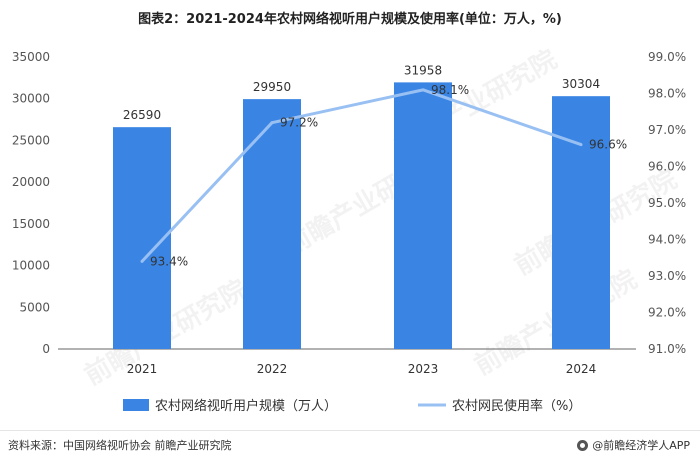 The image size is (700, 463). Describe the element at coordinates (667, 167) in the screenshot. I see `y-right-tick-label: 96.0%` at that location.